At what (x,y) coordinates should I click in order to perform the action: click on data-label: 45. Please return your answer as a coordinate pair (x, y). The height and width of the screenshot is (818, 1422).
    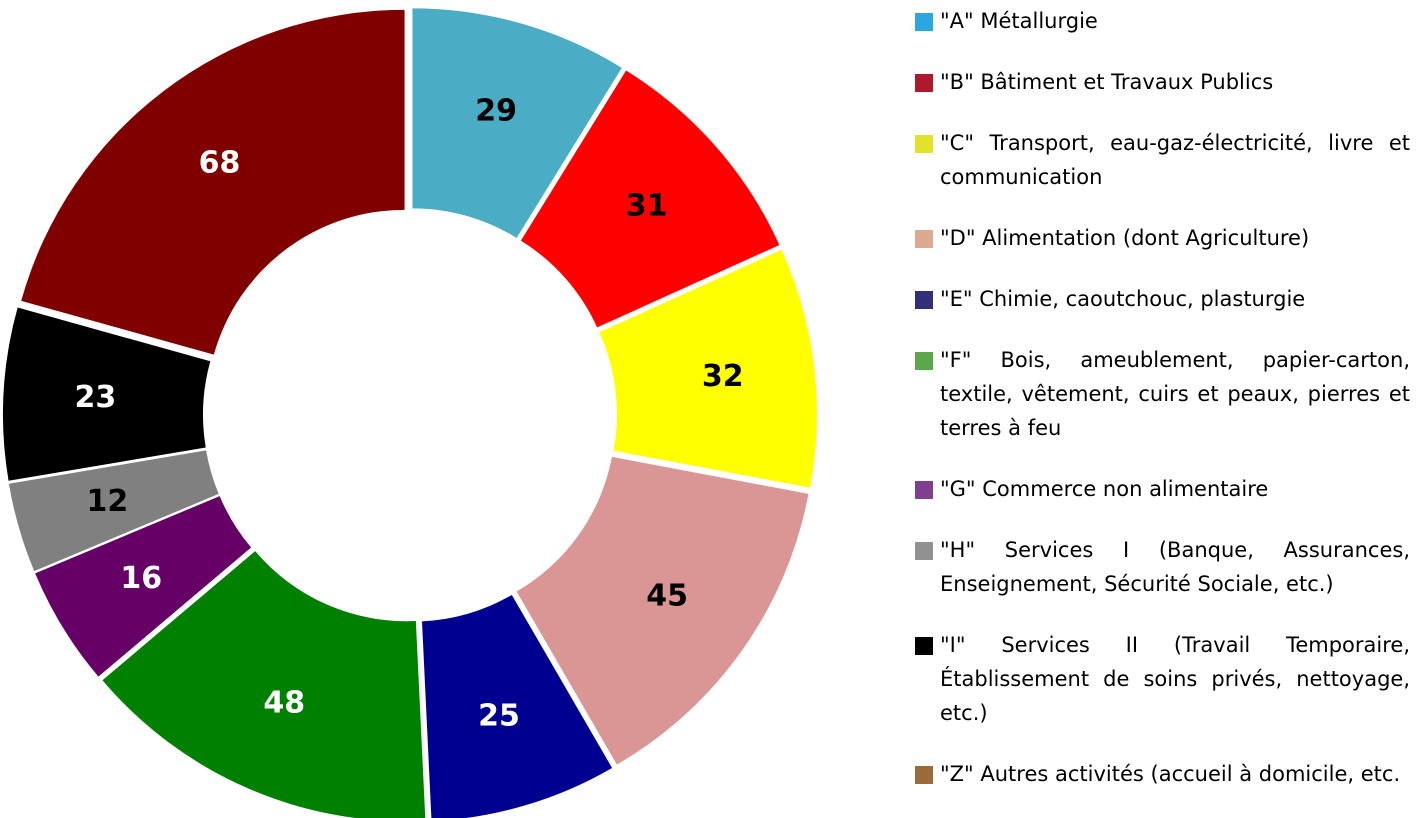
    Looking at the image, I should click on (667, 595).